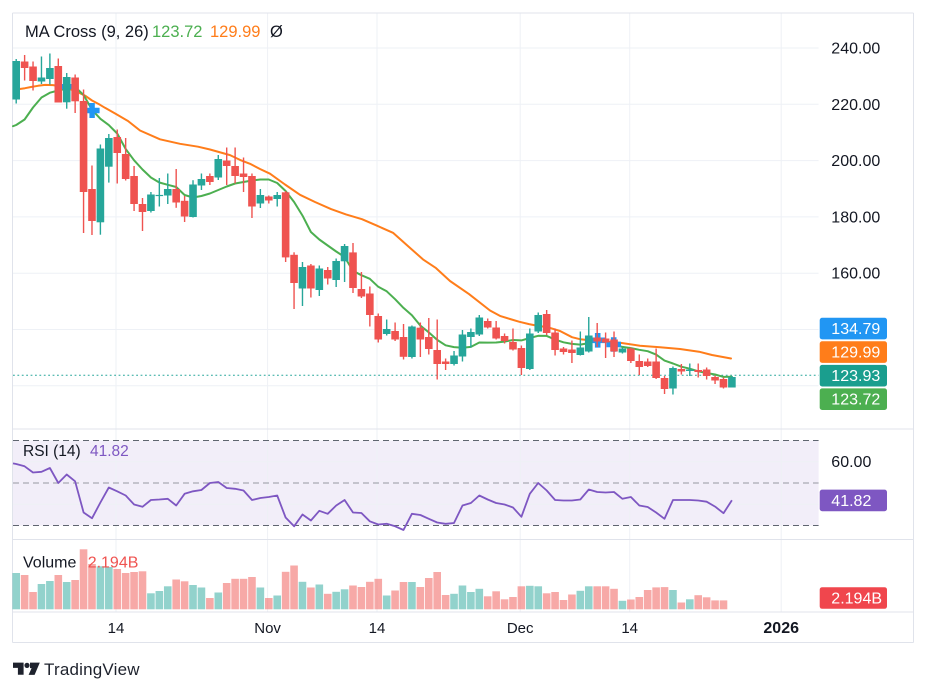  What do you see at coordinates (520, 628) in the screenshot?
I see `svg-text: Dec` at bounding box center [520, 628].